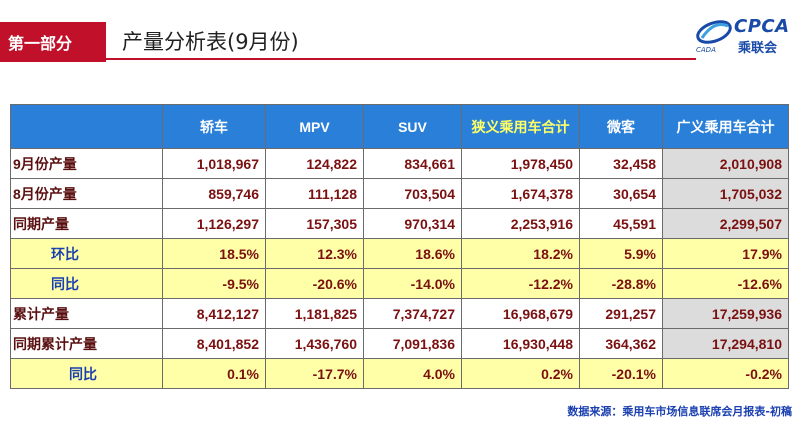  What do you see at coordinates (412, 163) in the screenshot?
I see `table-cell: 834,661` at bounding box center [412, 163].